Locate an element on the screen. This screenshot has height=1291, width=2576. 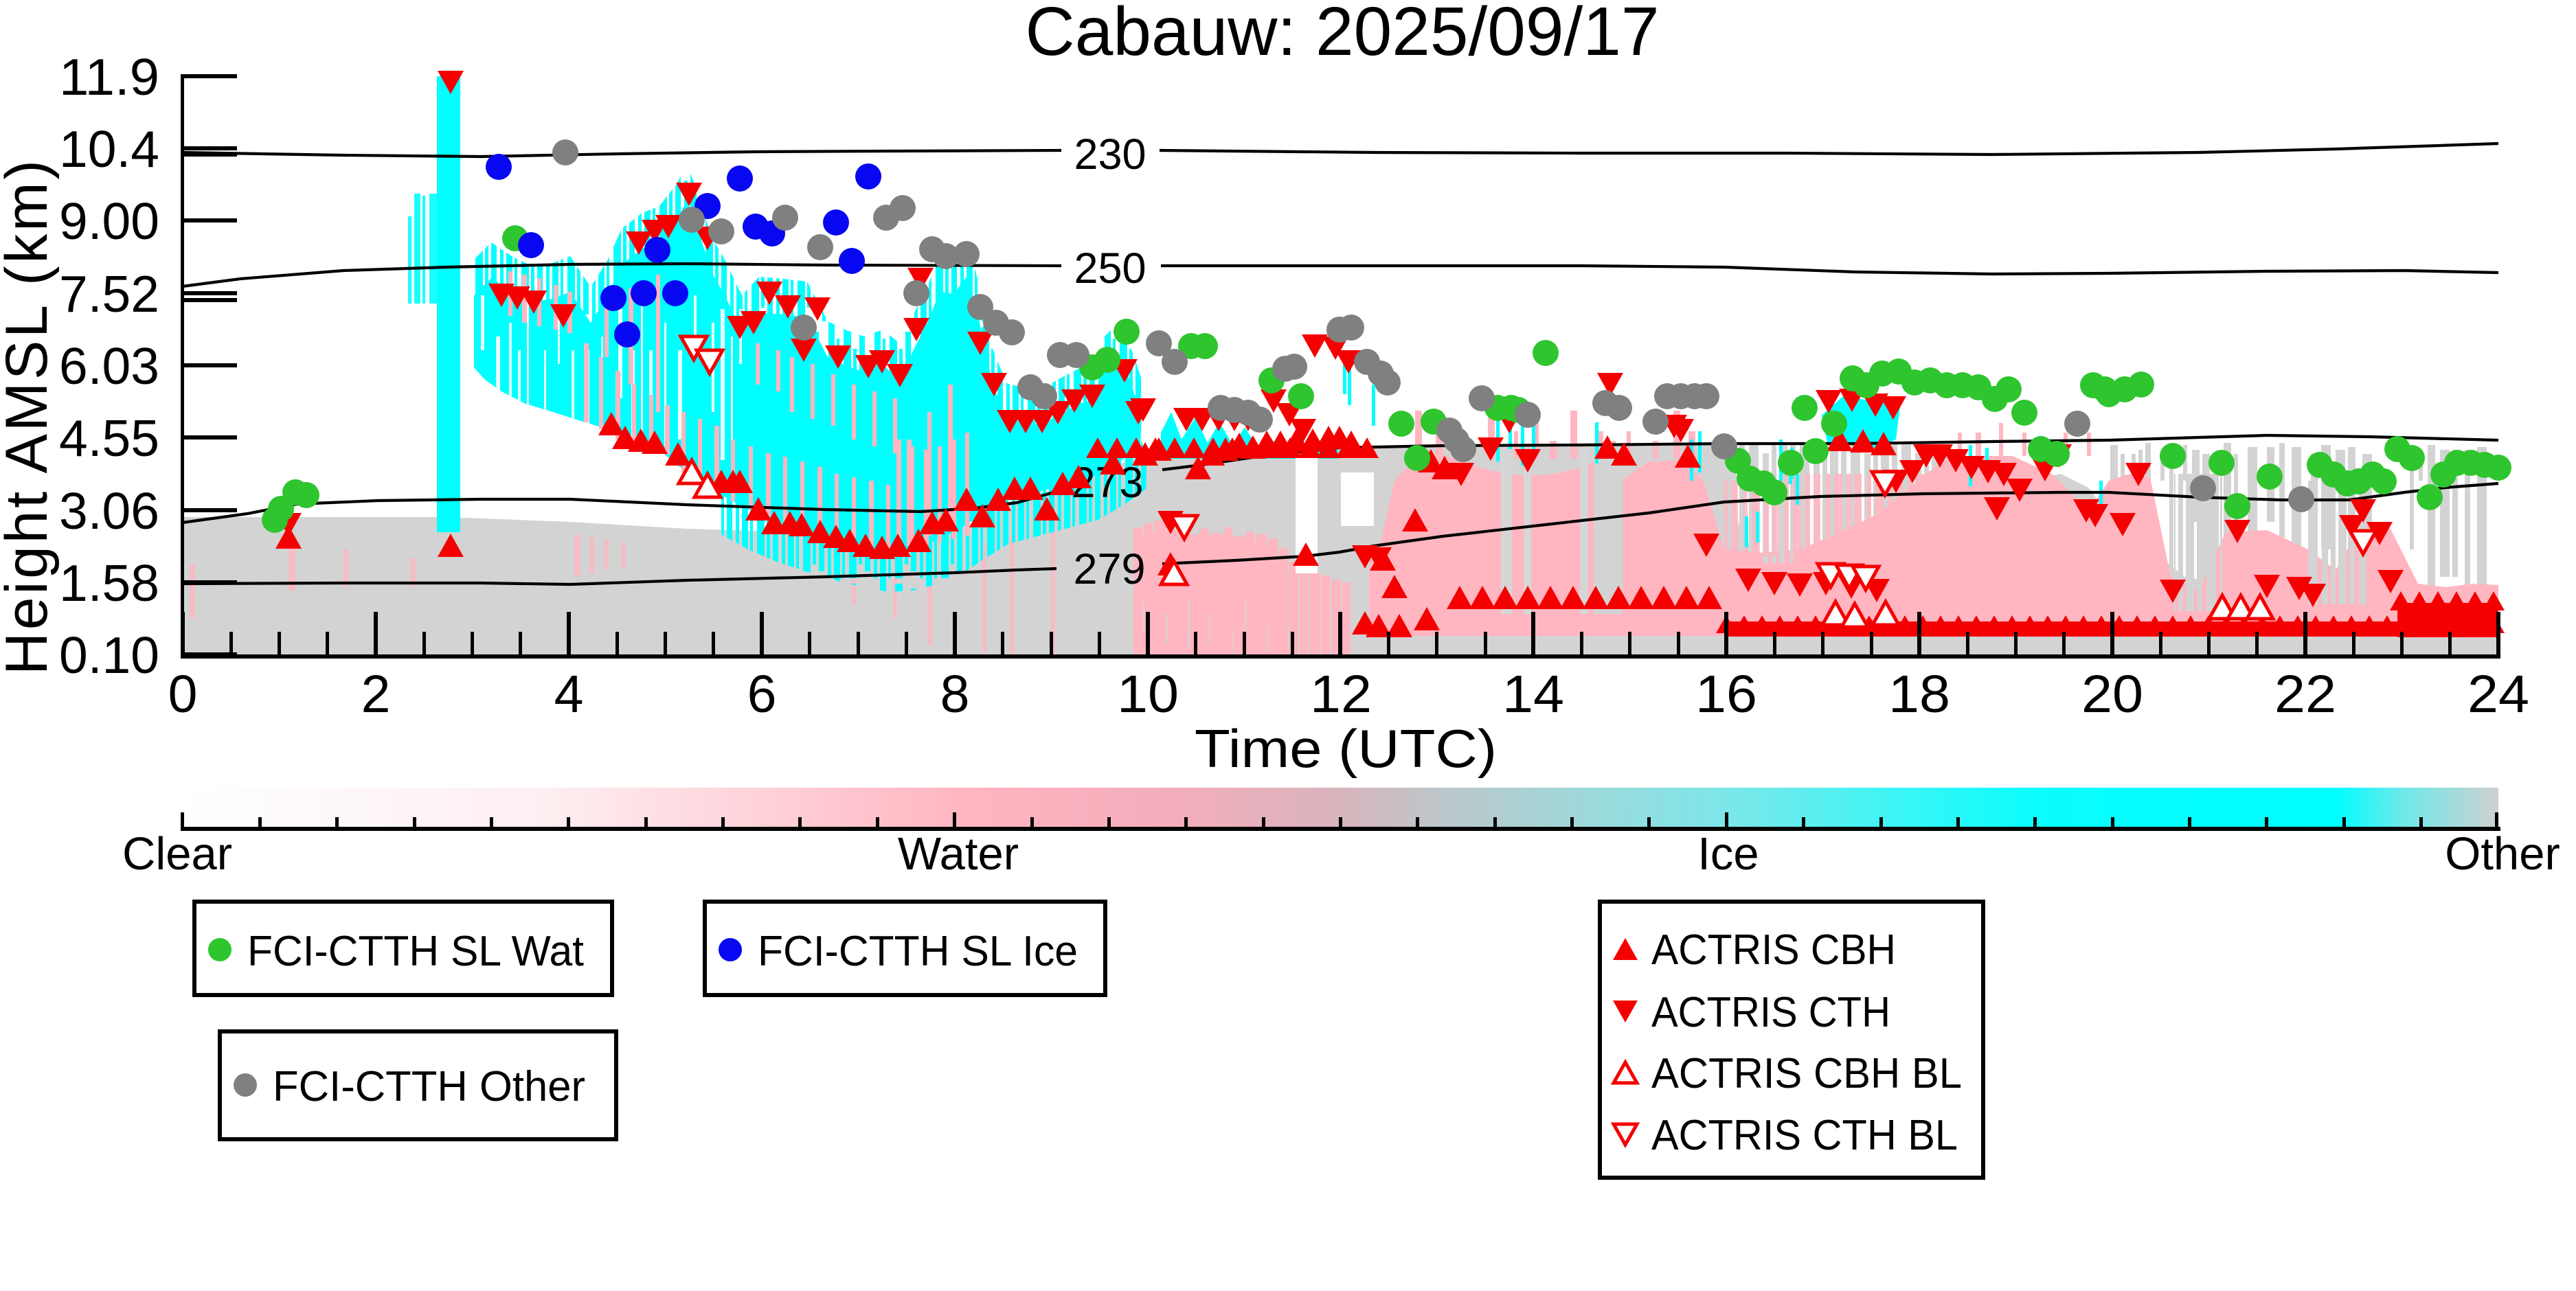
svg-text: 11.9 is located at coordinates (109, 77).